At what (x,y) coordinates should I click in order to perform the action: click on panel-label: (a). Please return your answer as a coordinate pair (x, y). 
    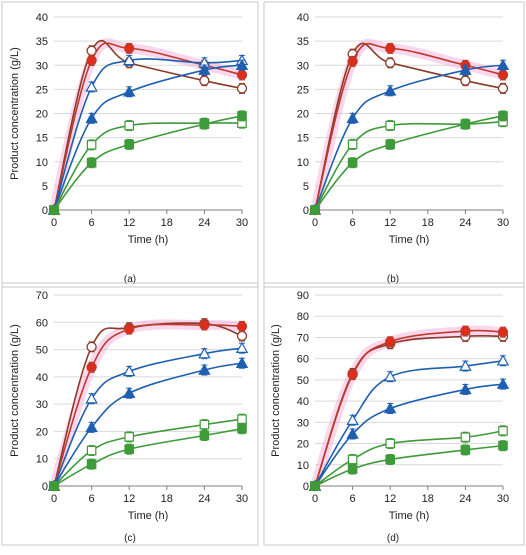
    Looking at the image, I should click on (130, 279).